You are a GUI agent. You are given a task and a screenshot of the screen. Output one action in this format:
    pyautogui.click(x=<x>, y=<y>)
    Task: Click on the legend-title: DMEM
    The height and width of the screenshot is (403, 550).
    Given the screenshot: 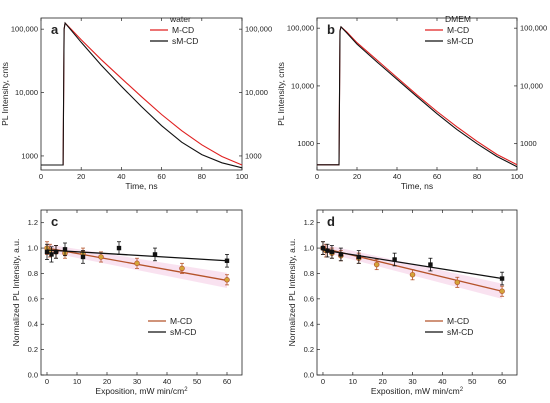 What is the action you would take?
    pyautogui.click(x=458, y=19)
    